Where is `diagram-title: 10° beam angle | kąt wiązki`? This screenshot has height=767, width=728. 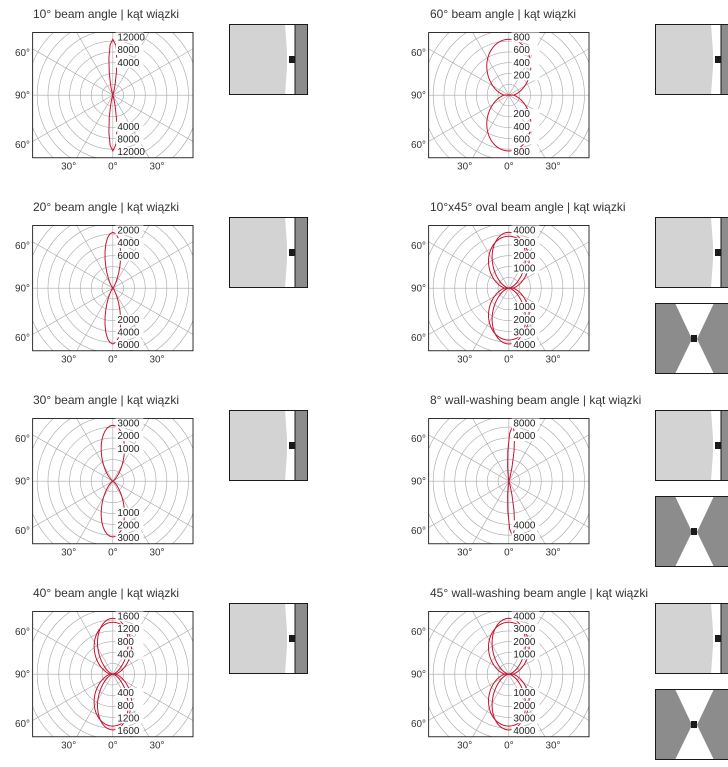
diagram-title: 10° beam angle | kąt wiązki is located at coordinates (106, 14).